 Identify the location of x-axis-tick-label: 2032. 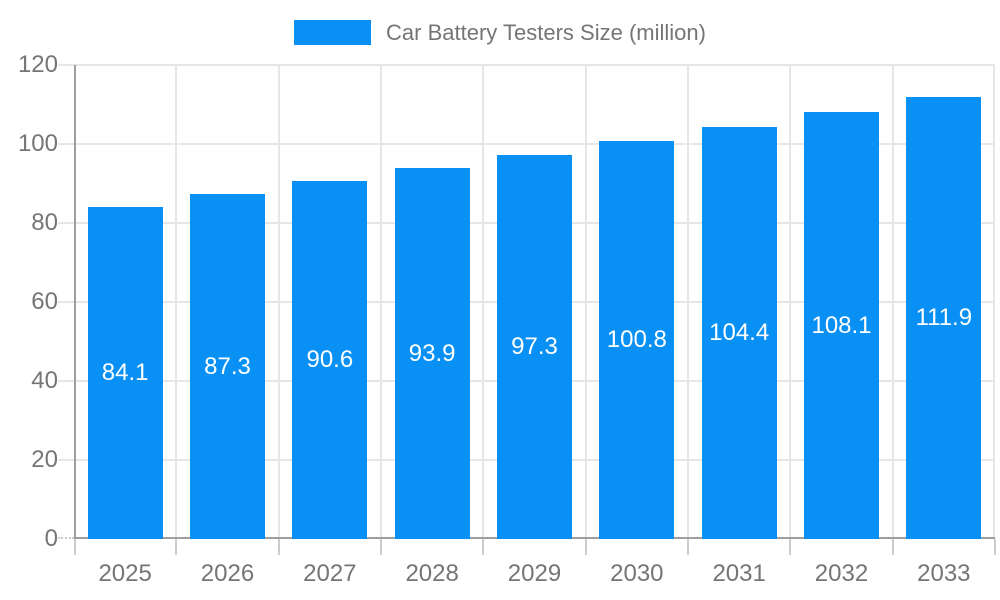
(841, 573).